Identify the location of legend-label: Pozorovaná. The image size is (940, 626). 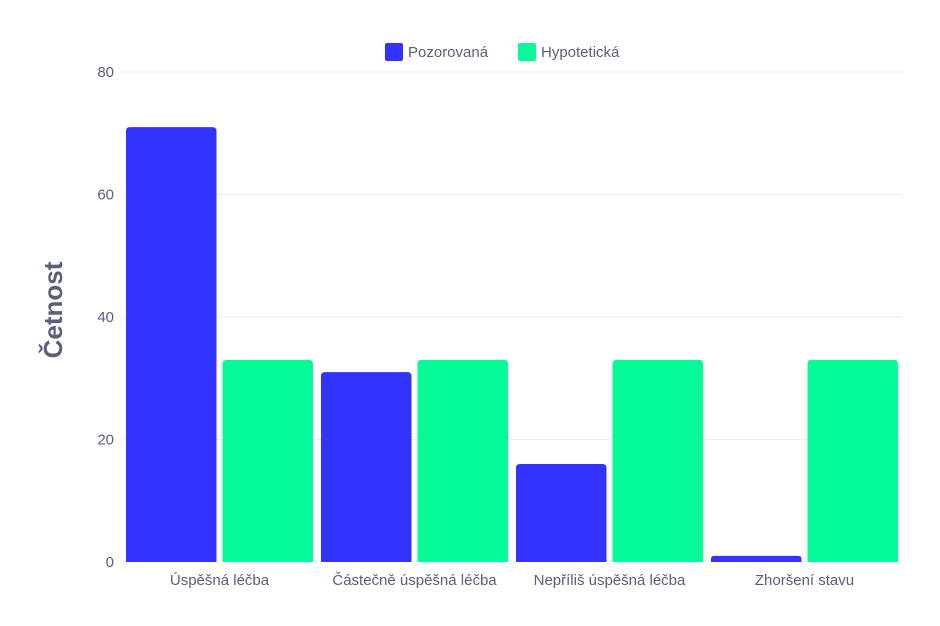
(448, 52).